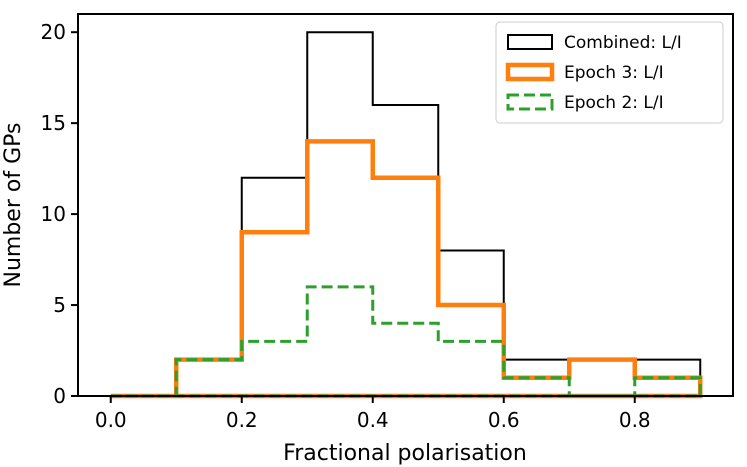  I want to click on y-axis-ticks: 0 5 10 15 20, so click(59, 214).